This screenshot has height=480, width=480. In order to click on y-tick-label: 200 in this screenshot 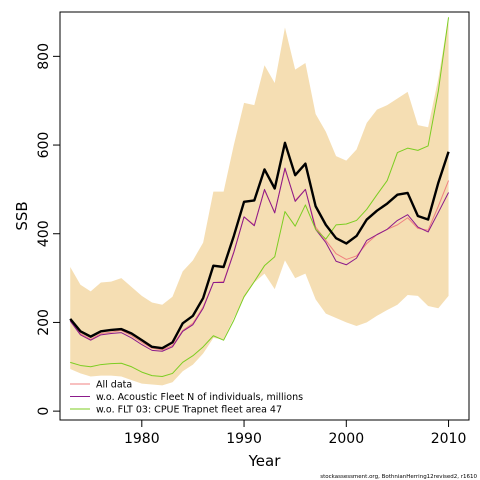, I will do `click(44, 322)`.